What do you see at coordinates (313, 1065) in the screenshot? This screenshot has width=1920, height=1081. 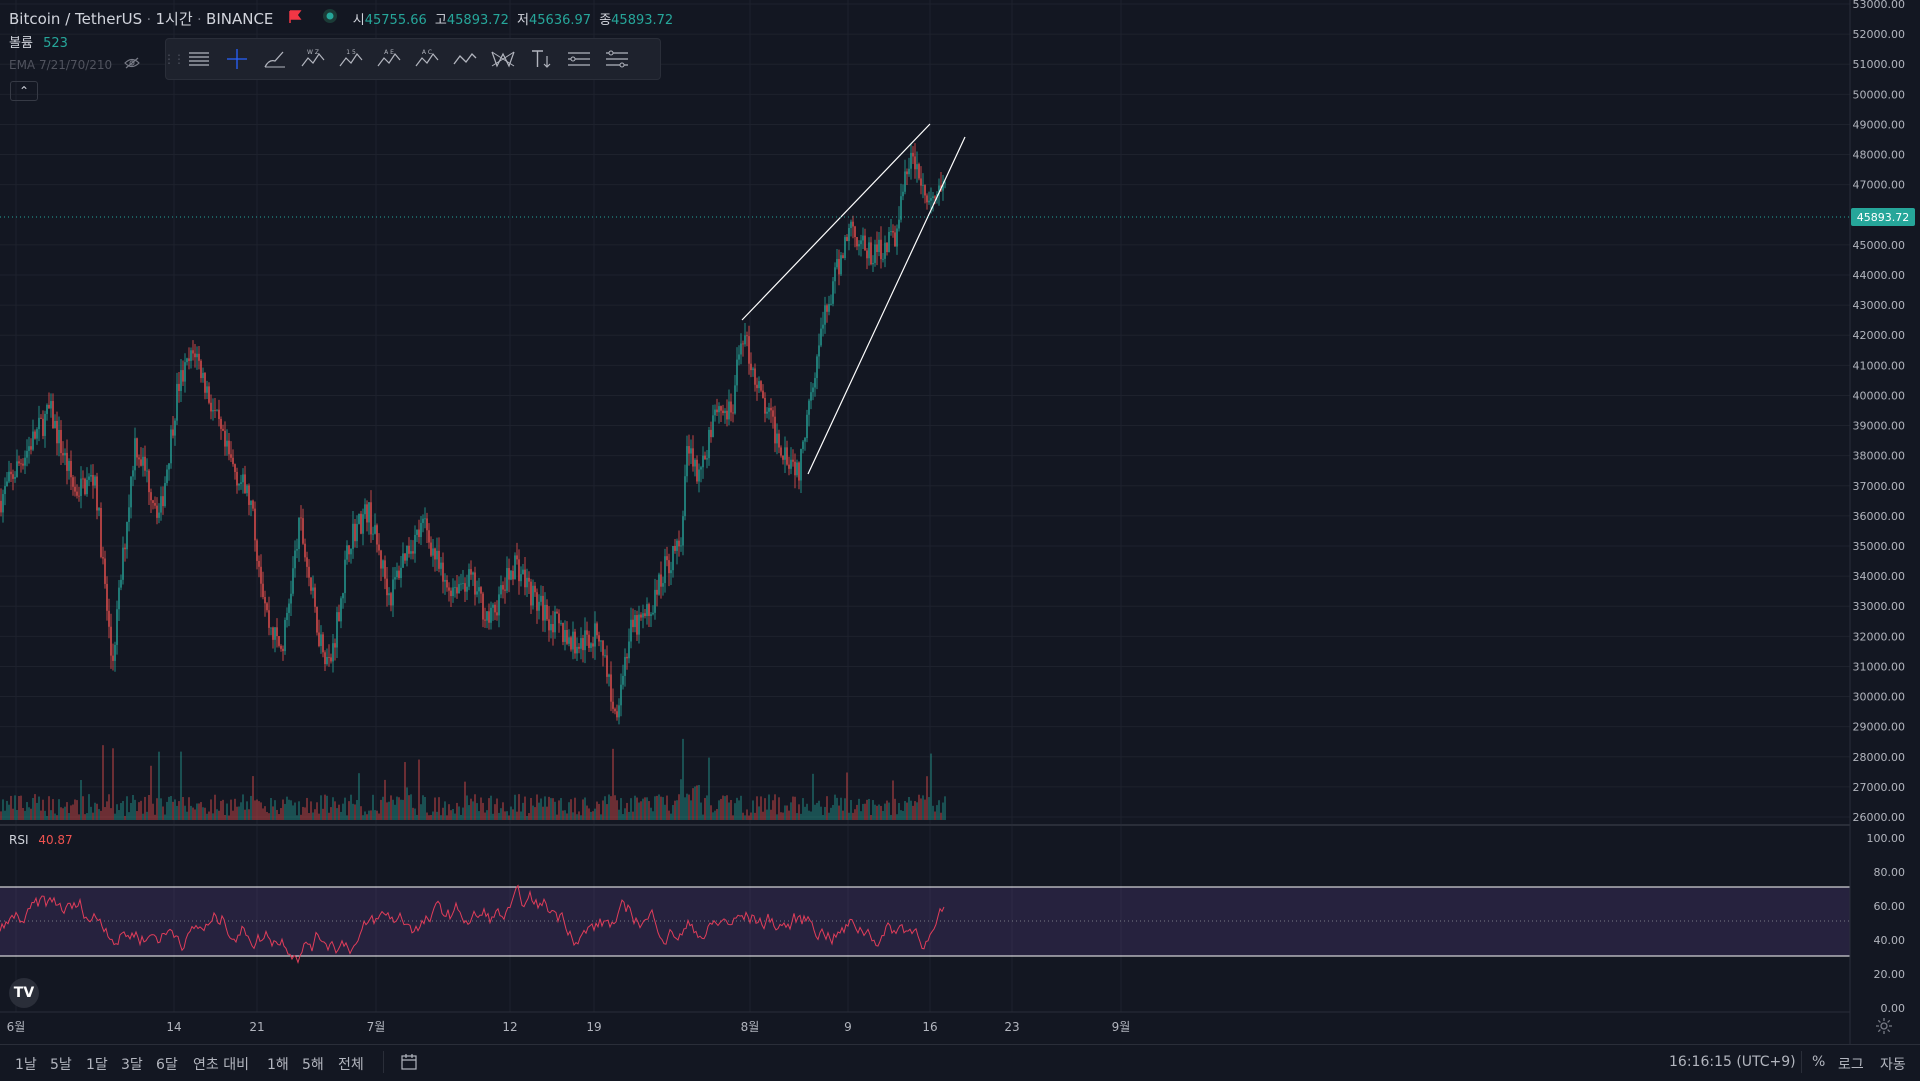 I see `range-5y: 5해` at bounding box center [313, 1065].